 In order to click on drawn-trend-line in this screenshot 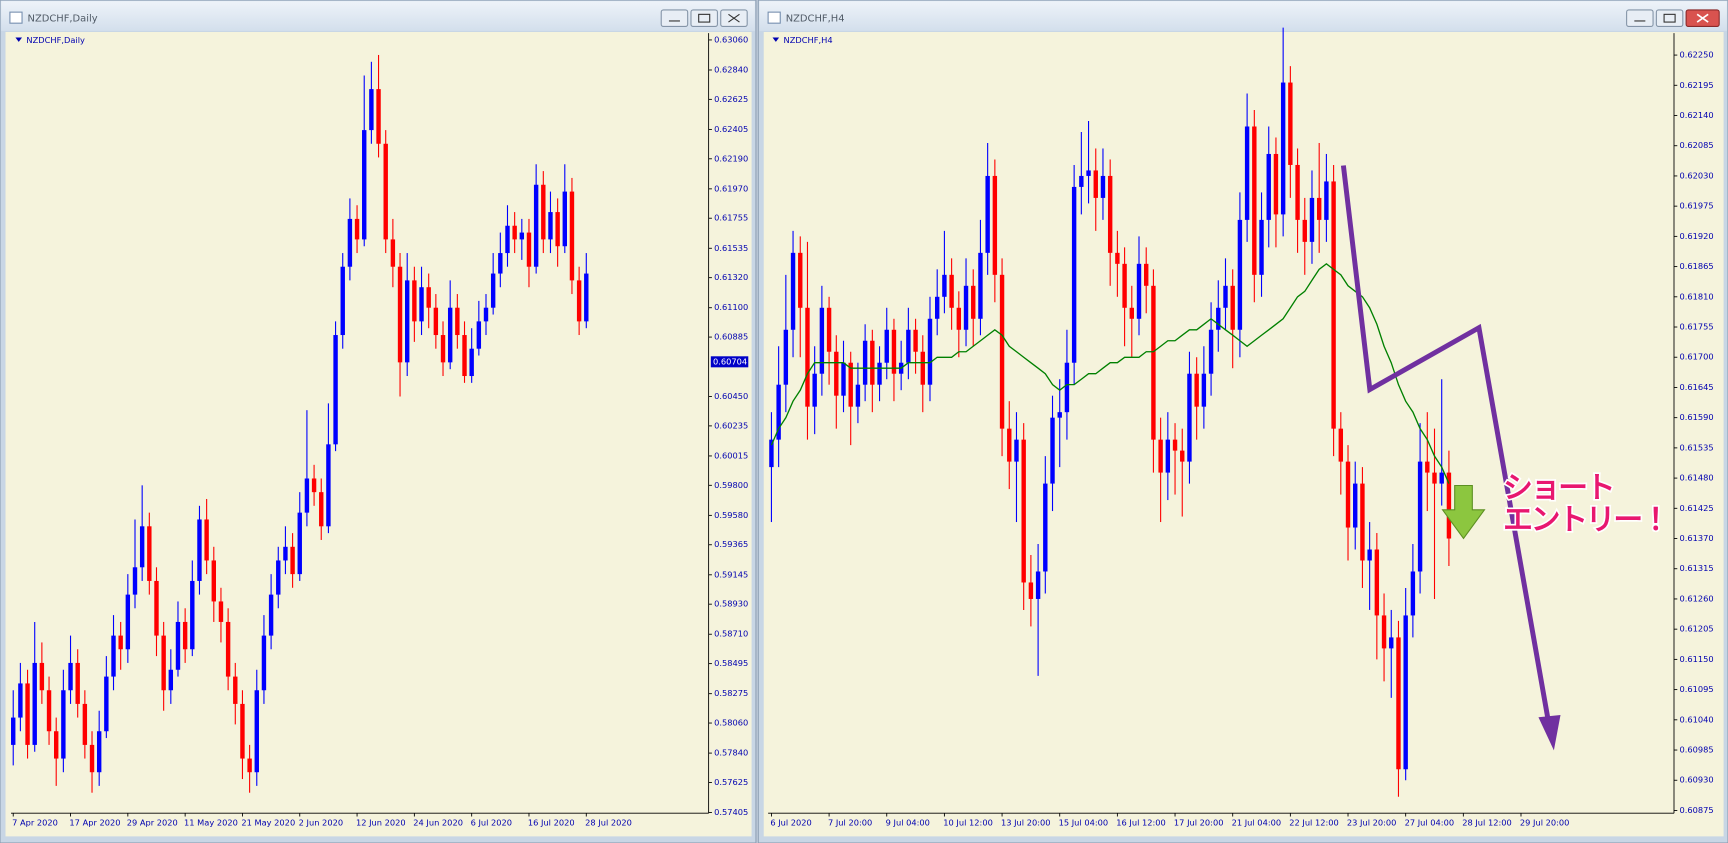, I will do `click(1447, 450)`.